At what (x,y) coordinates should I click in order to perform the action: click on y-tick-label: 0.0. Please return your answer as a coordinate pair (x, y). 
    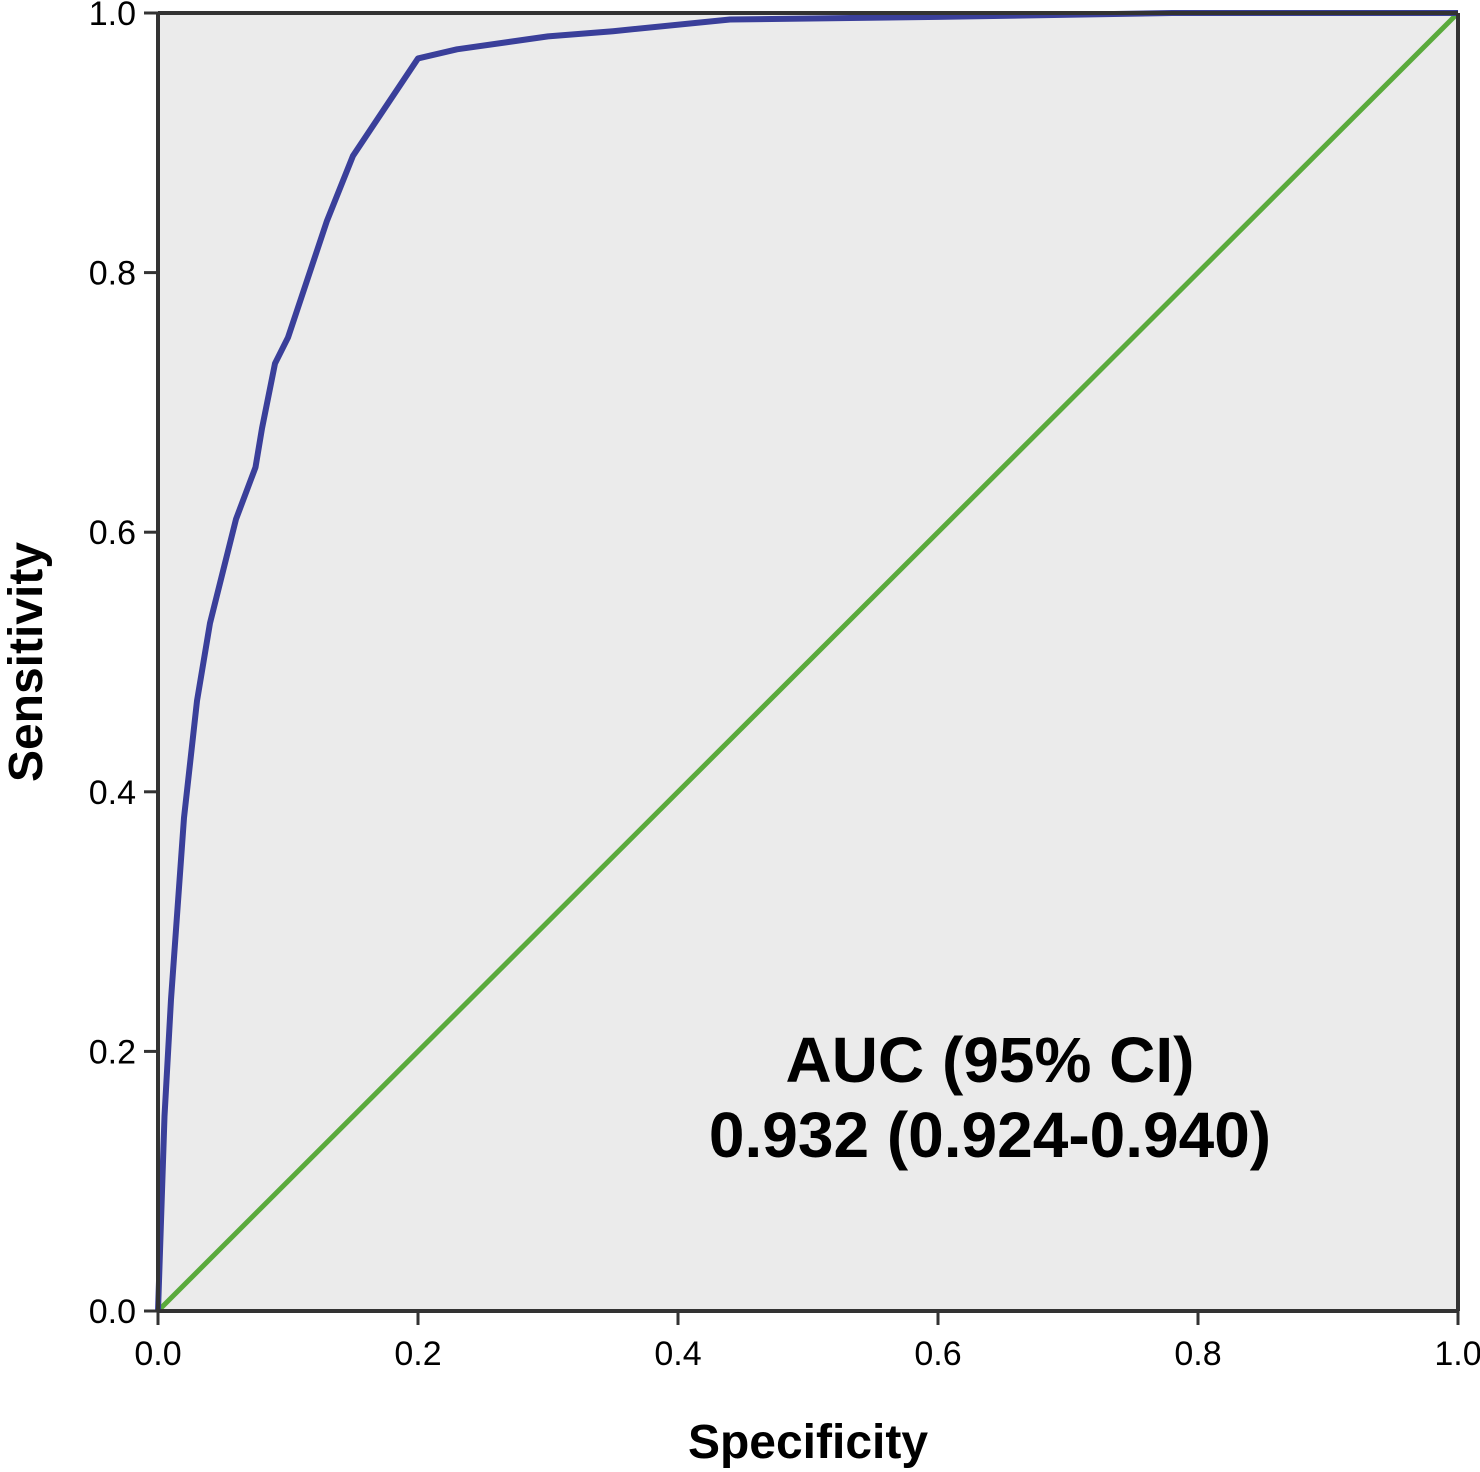
    Looking at the image, I should click on (112, 1312).